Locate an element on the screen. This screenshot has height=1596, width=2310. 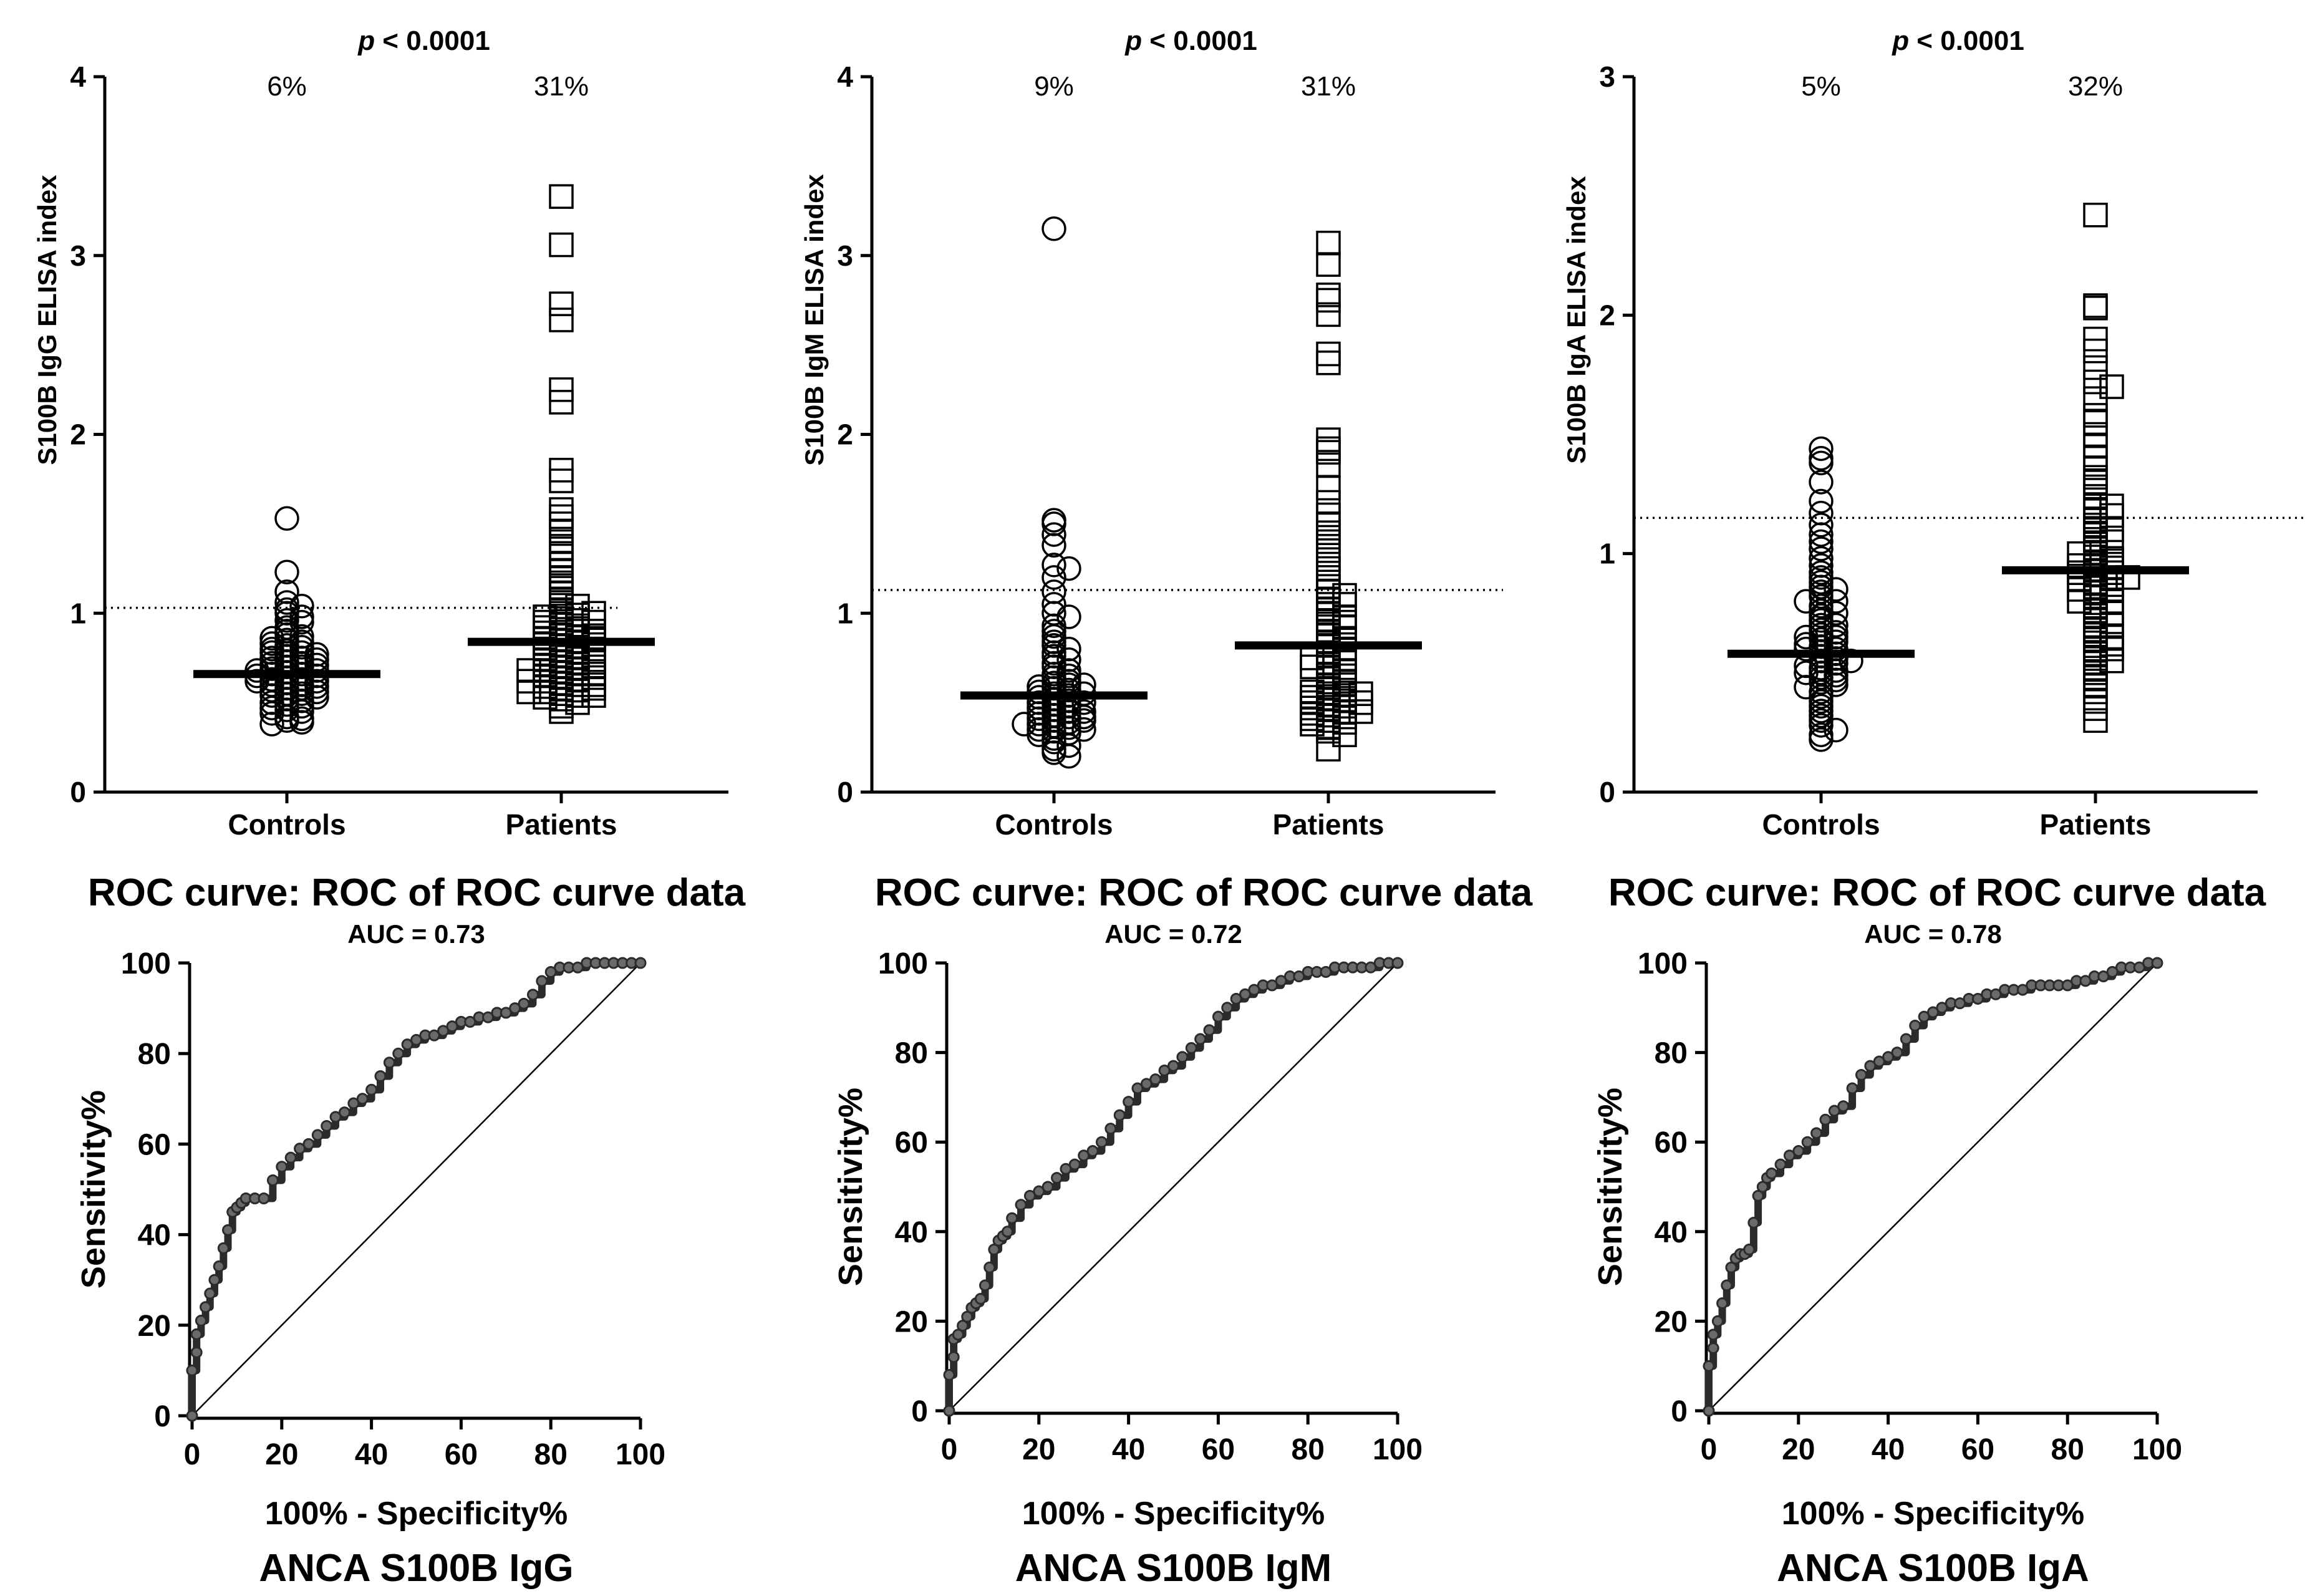
x-tick-label: 100 is located at coordinates (640, 1454).